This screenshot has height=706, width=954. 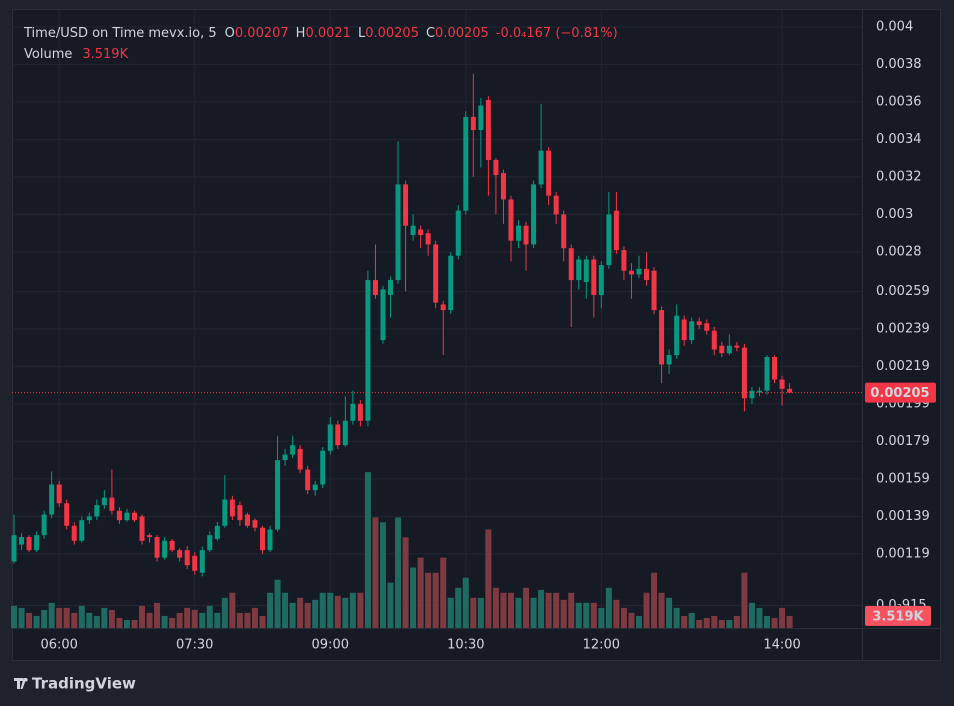 I want to click on brand-name: TradingView, so click(x=84, y=684).